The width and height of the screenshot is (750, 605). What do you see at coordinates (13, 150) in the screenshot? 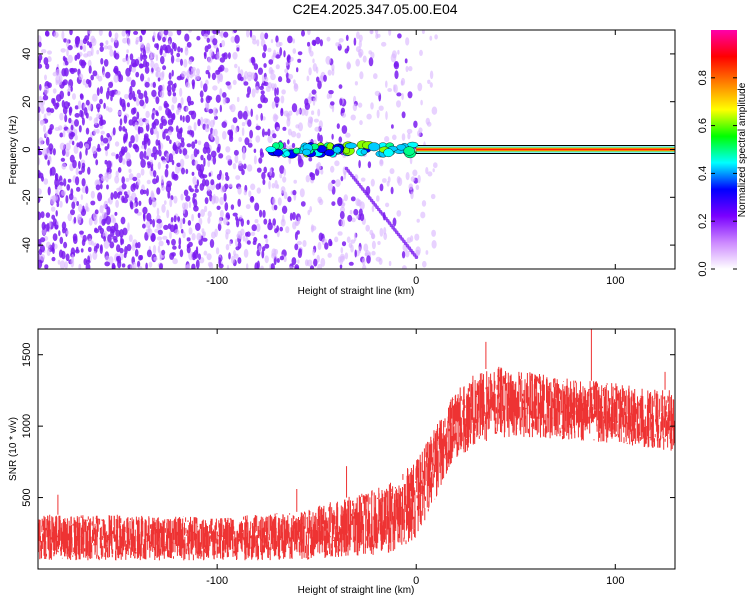
I see `spectrogram-ylabel: Frequency (Hz)` at bounding box center [13, 150].